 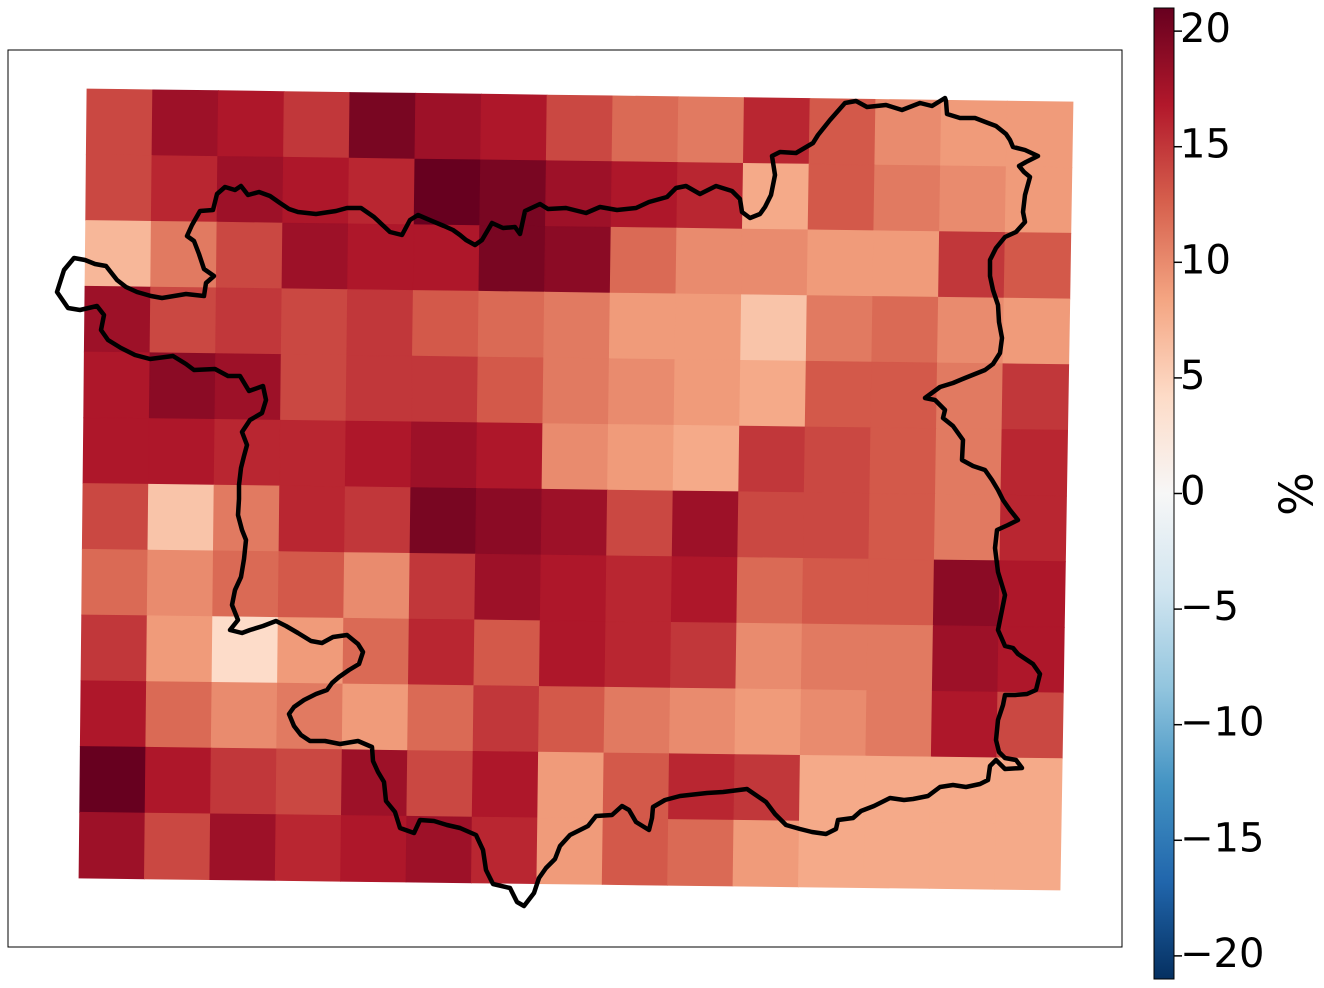 What do you see at coordinates (1297, 494) in the screenshot?
I see `colorbar-unit-label: %` at bounding box center [1297, 494].